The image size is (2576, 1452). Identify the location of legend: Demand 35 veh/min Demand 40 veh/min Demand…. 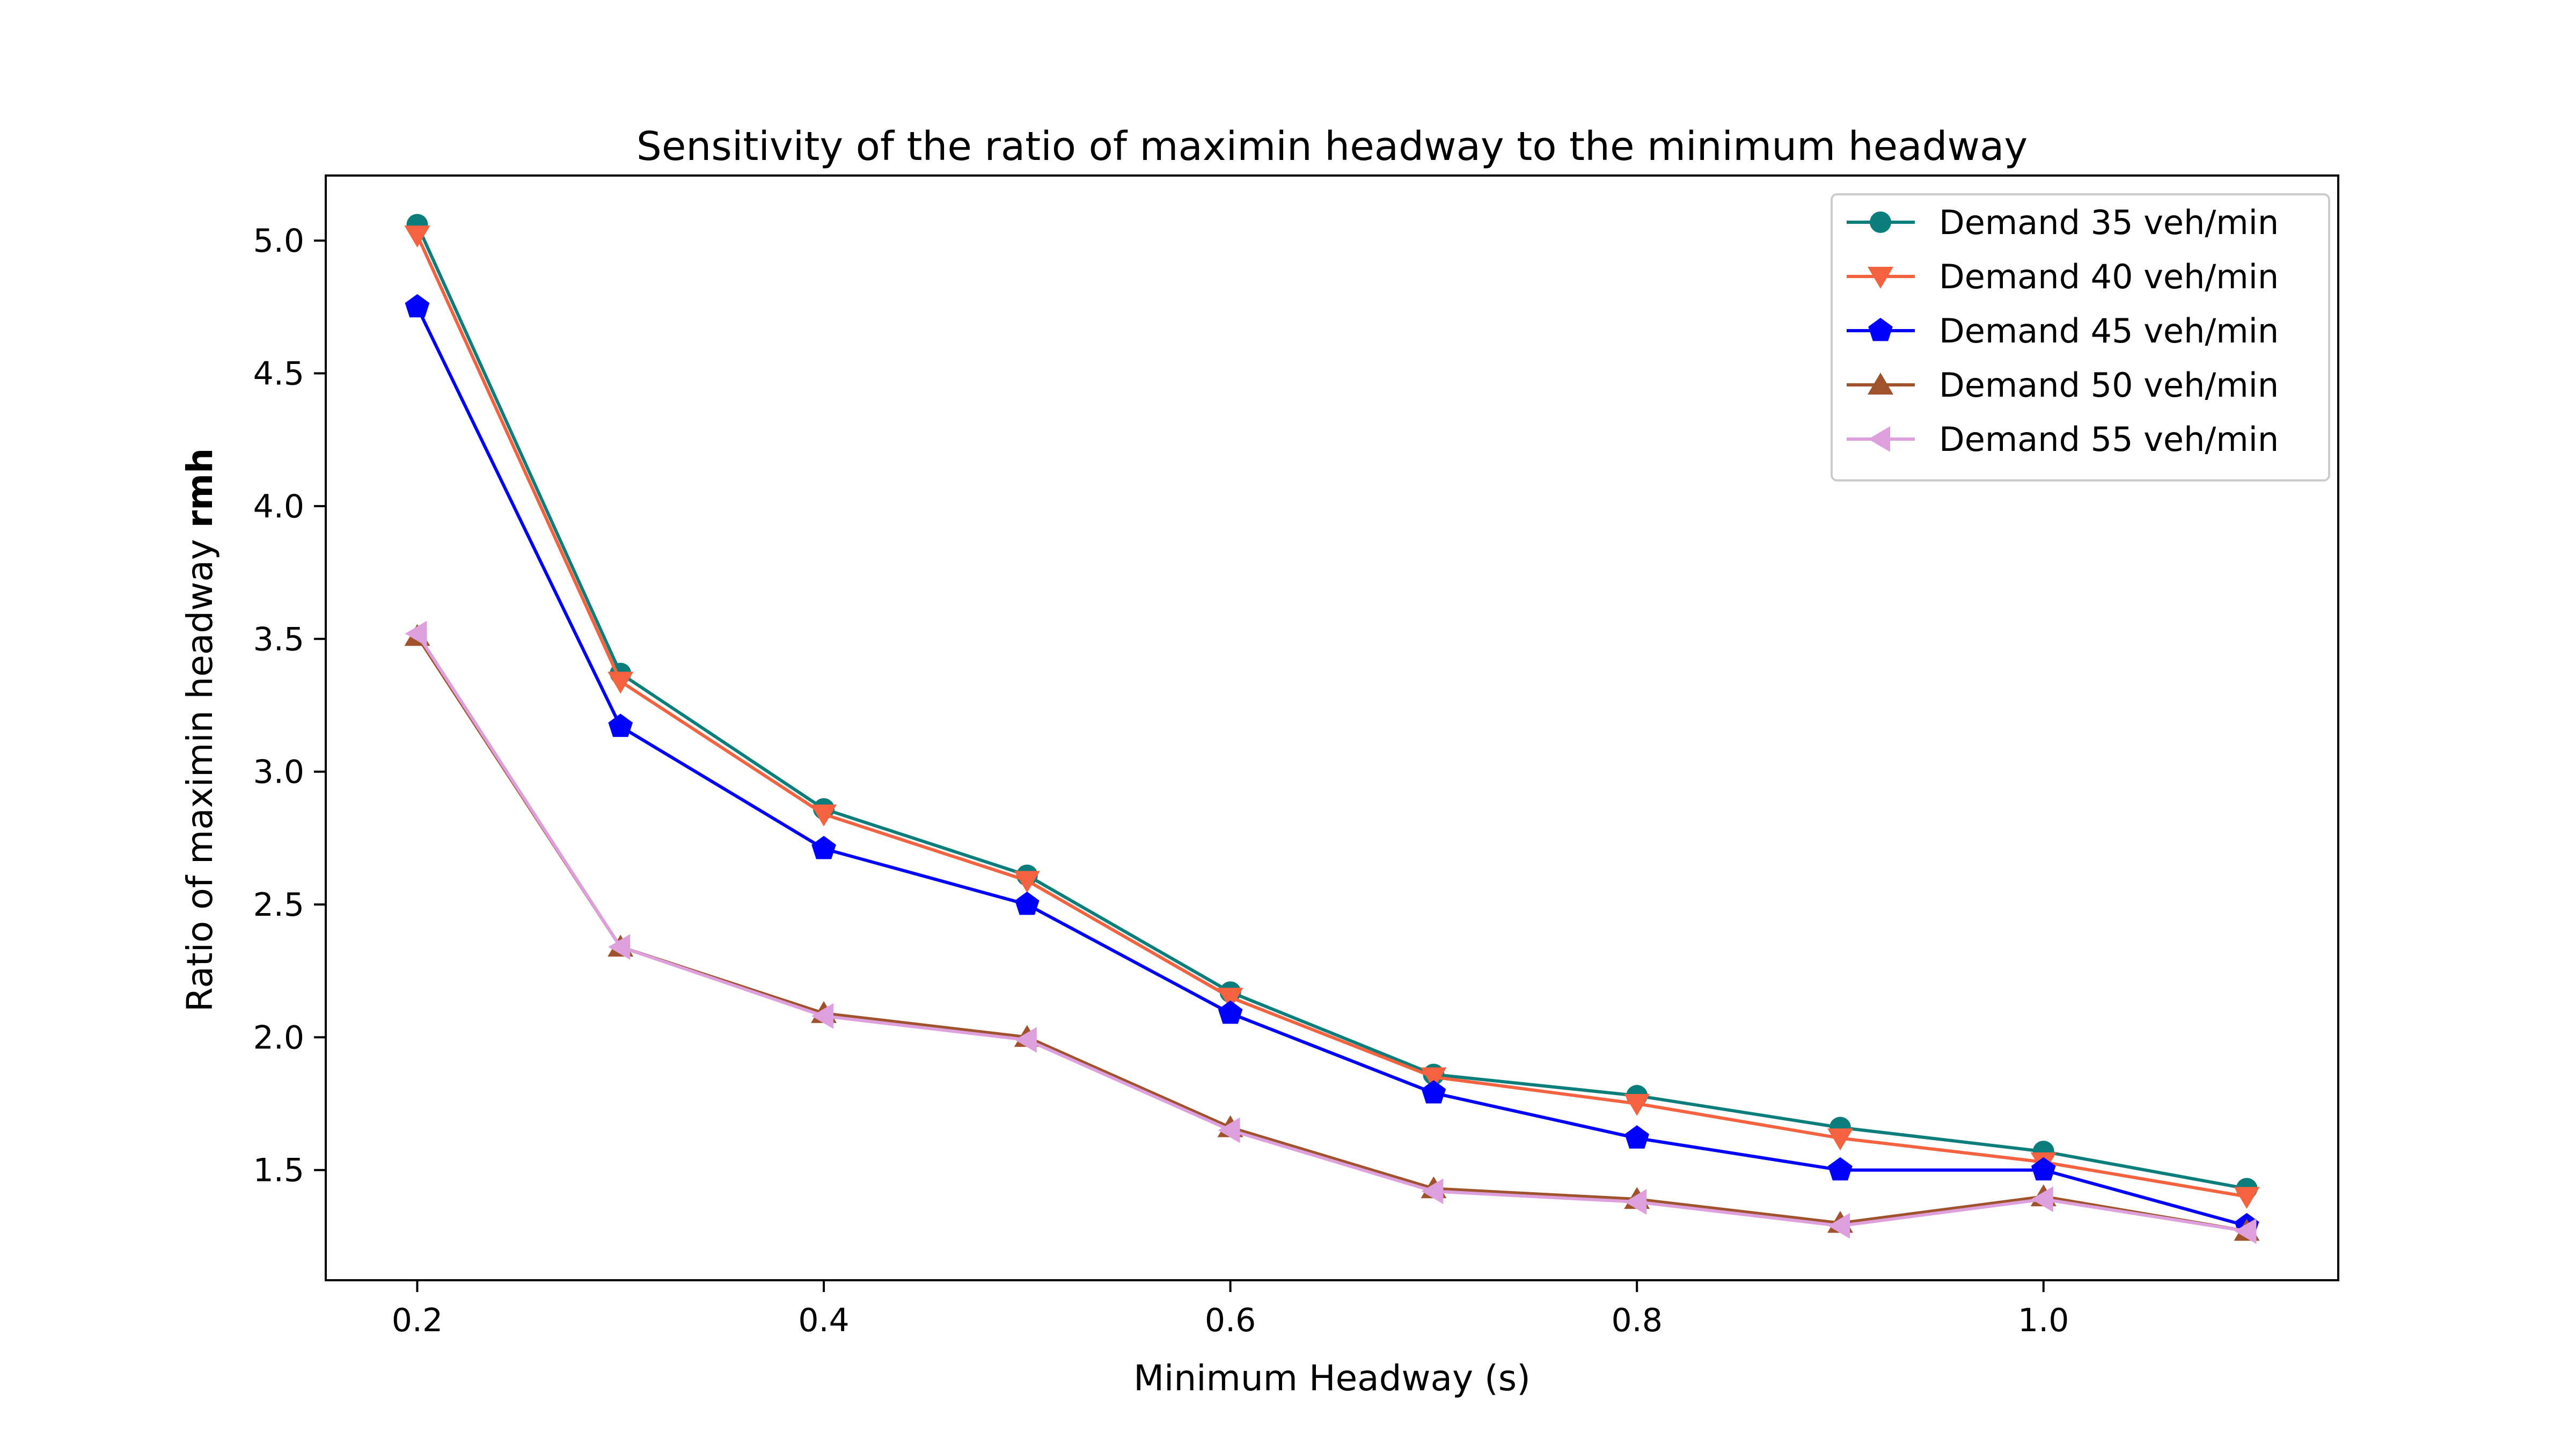
(2080, 337).